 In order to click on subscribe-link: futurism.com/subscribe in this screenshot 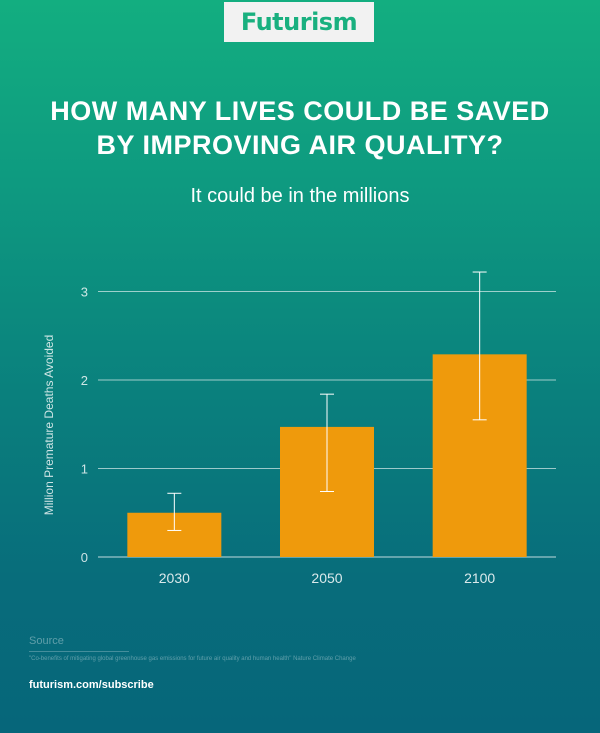, I will do `click(91, 685)`.